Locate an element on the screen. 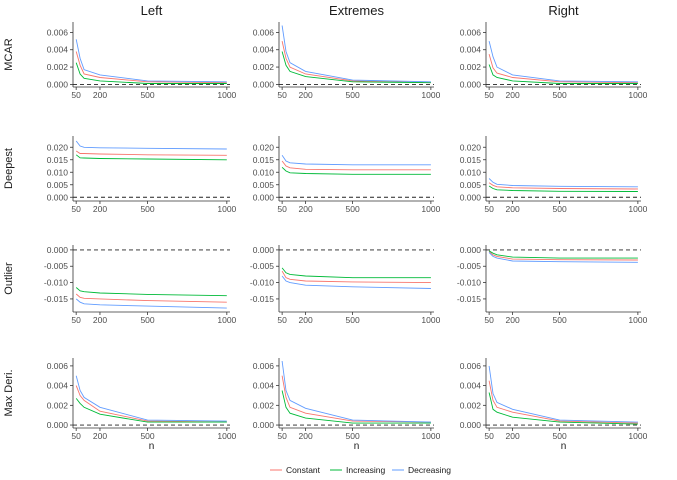  y-tick-label-max-deri-left: 0.002 is located at coordinates (58, 405).